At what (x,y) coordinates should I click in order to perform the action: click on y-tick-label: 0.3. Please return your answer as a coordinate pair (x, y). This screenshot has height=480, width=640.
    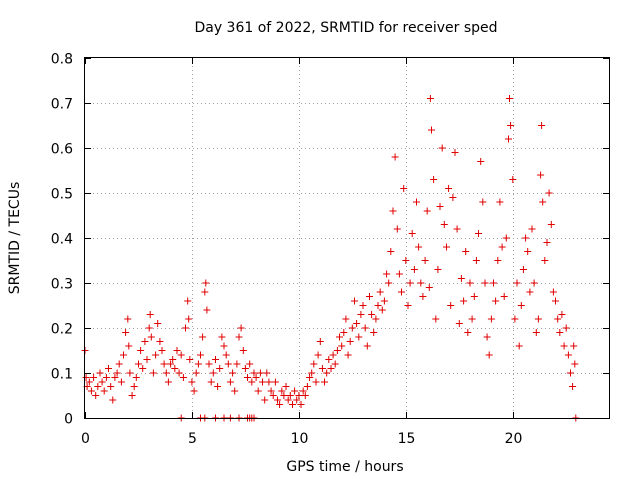
    Looking at the image, I should click on (62, 285).